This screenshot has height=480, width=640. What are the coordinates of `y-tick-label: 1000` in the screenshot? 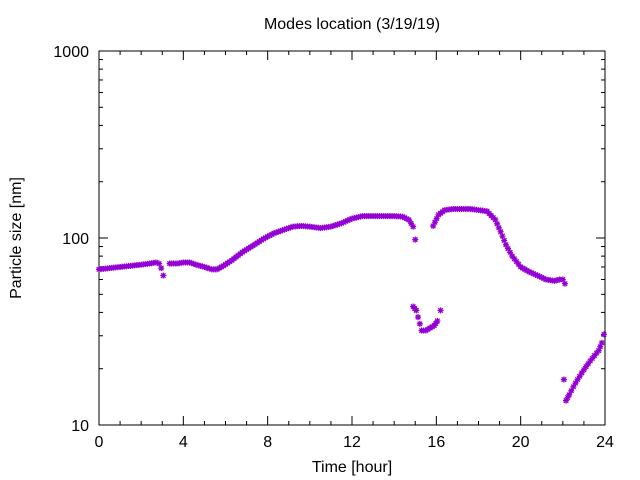 It's located at (71, 52).